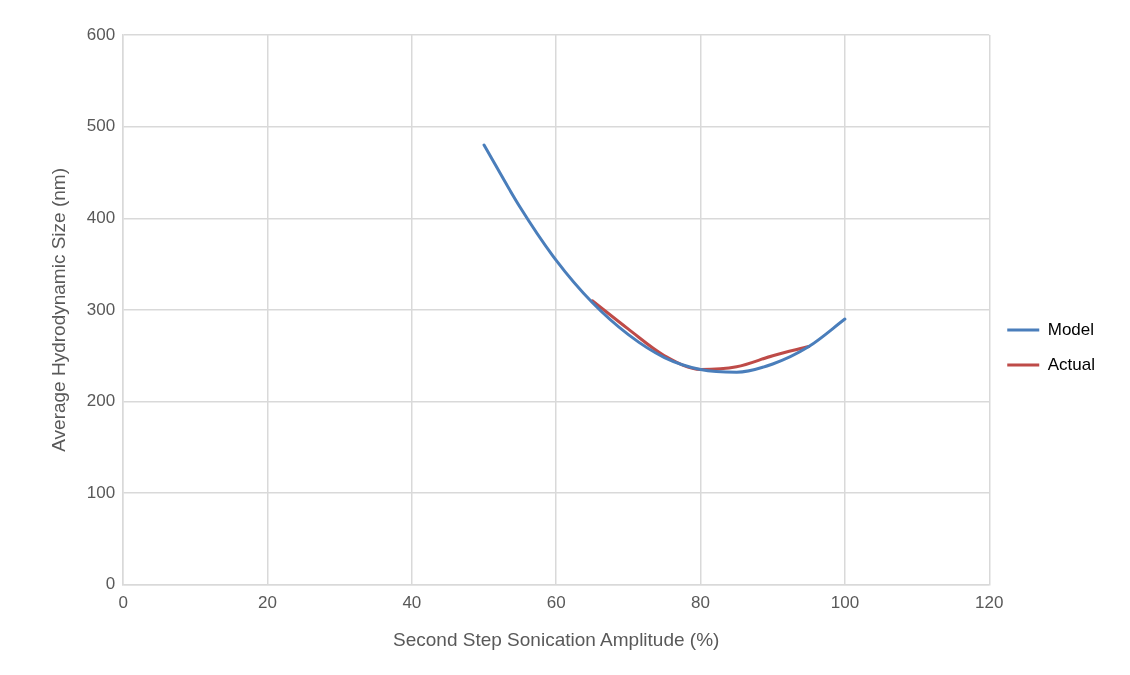  I want to click on x-tick-label: 80, so click(701, 602).